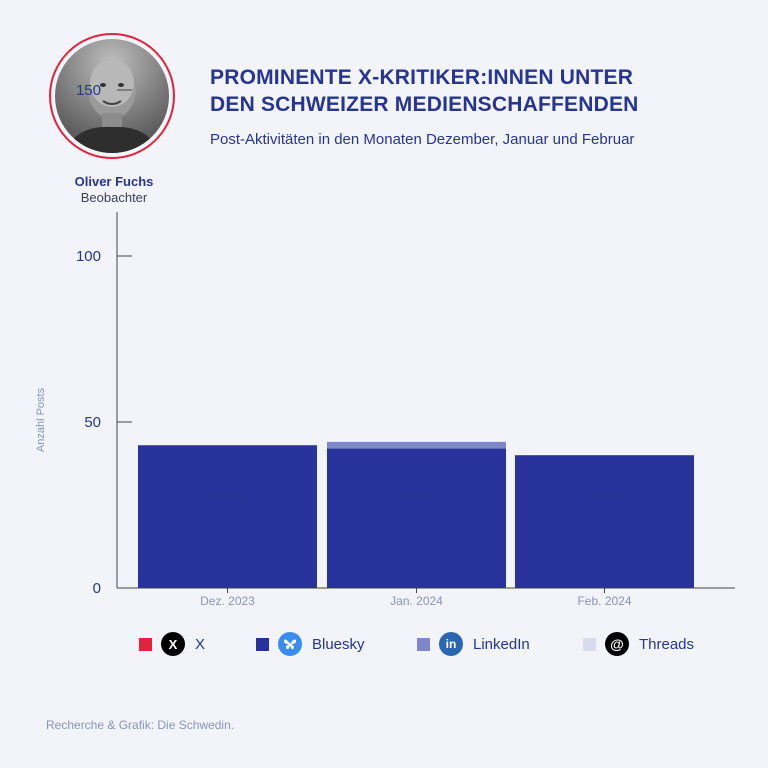  What do you see at coordinates (227, 601) in the screenshot?
I see `x-tick-label: Dez. 2023` at bounding box center [227, 601].